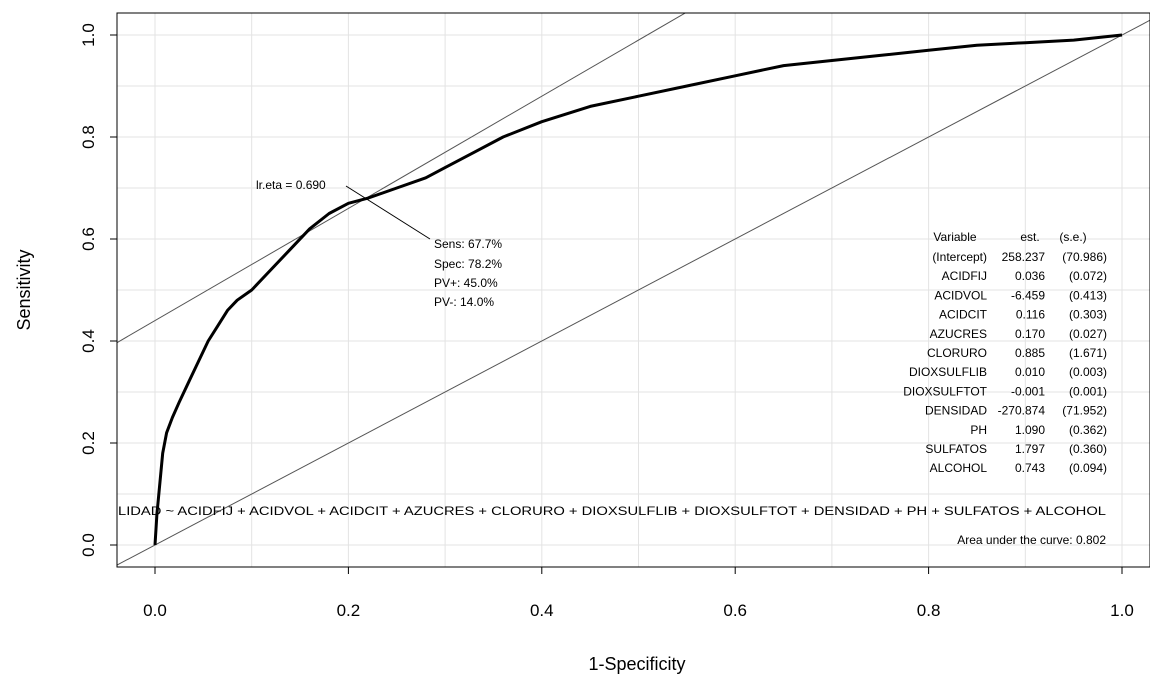 The width and height of the screenshot is (1150, 677). What do you see at coordinates (464, 302) in the screenshot?
I see `stat-npv: PV-: 14.0%` at bounding box center [464, 302].